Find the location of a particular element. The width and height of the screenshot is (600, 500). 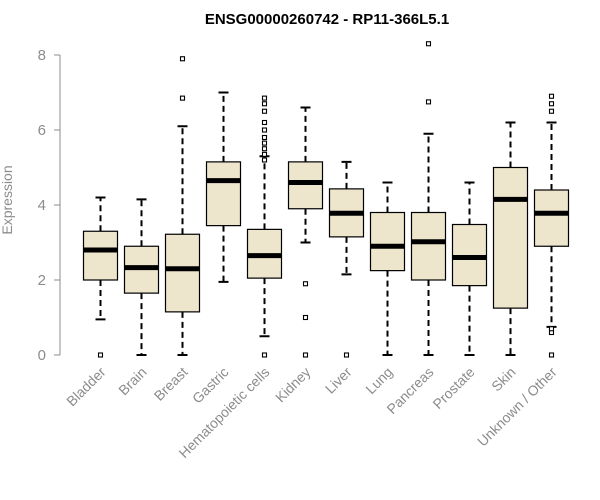

box-skin is located at coordinates (510, 238).